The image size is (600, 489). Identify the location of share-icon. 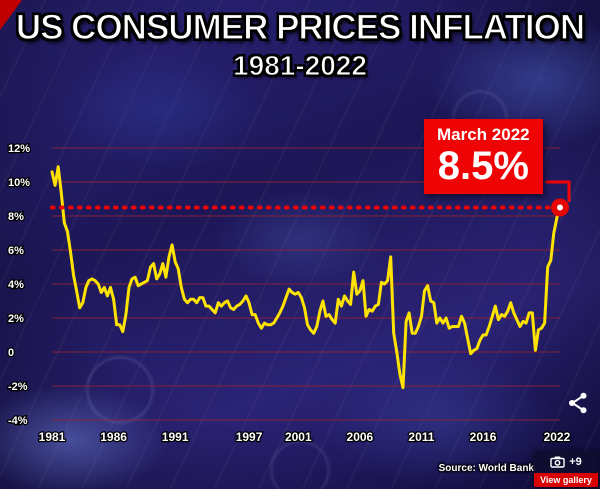
(578, 403).